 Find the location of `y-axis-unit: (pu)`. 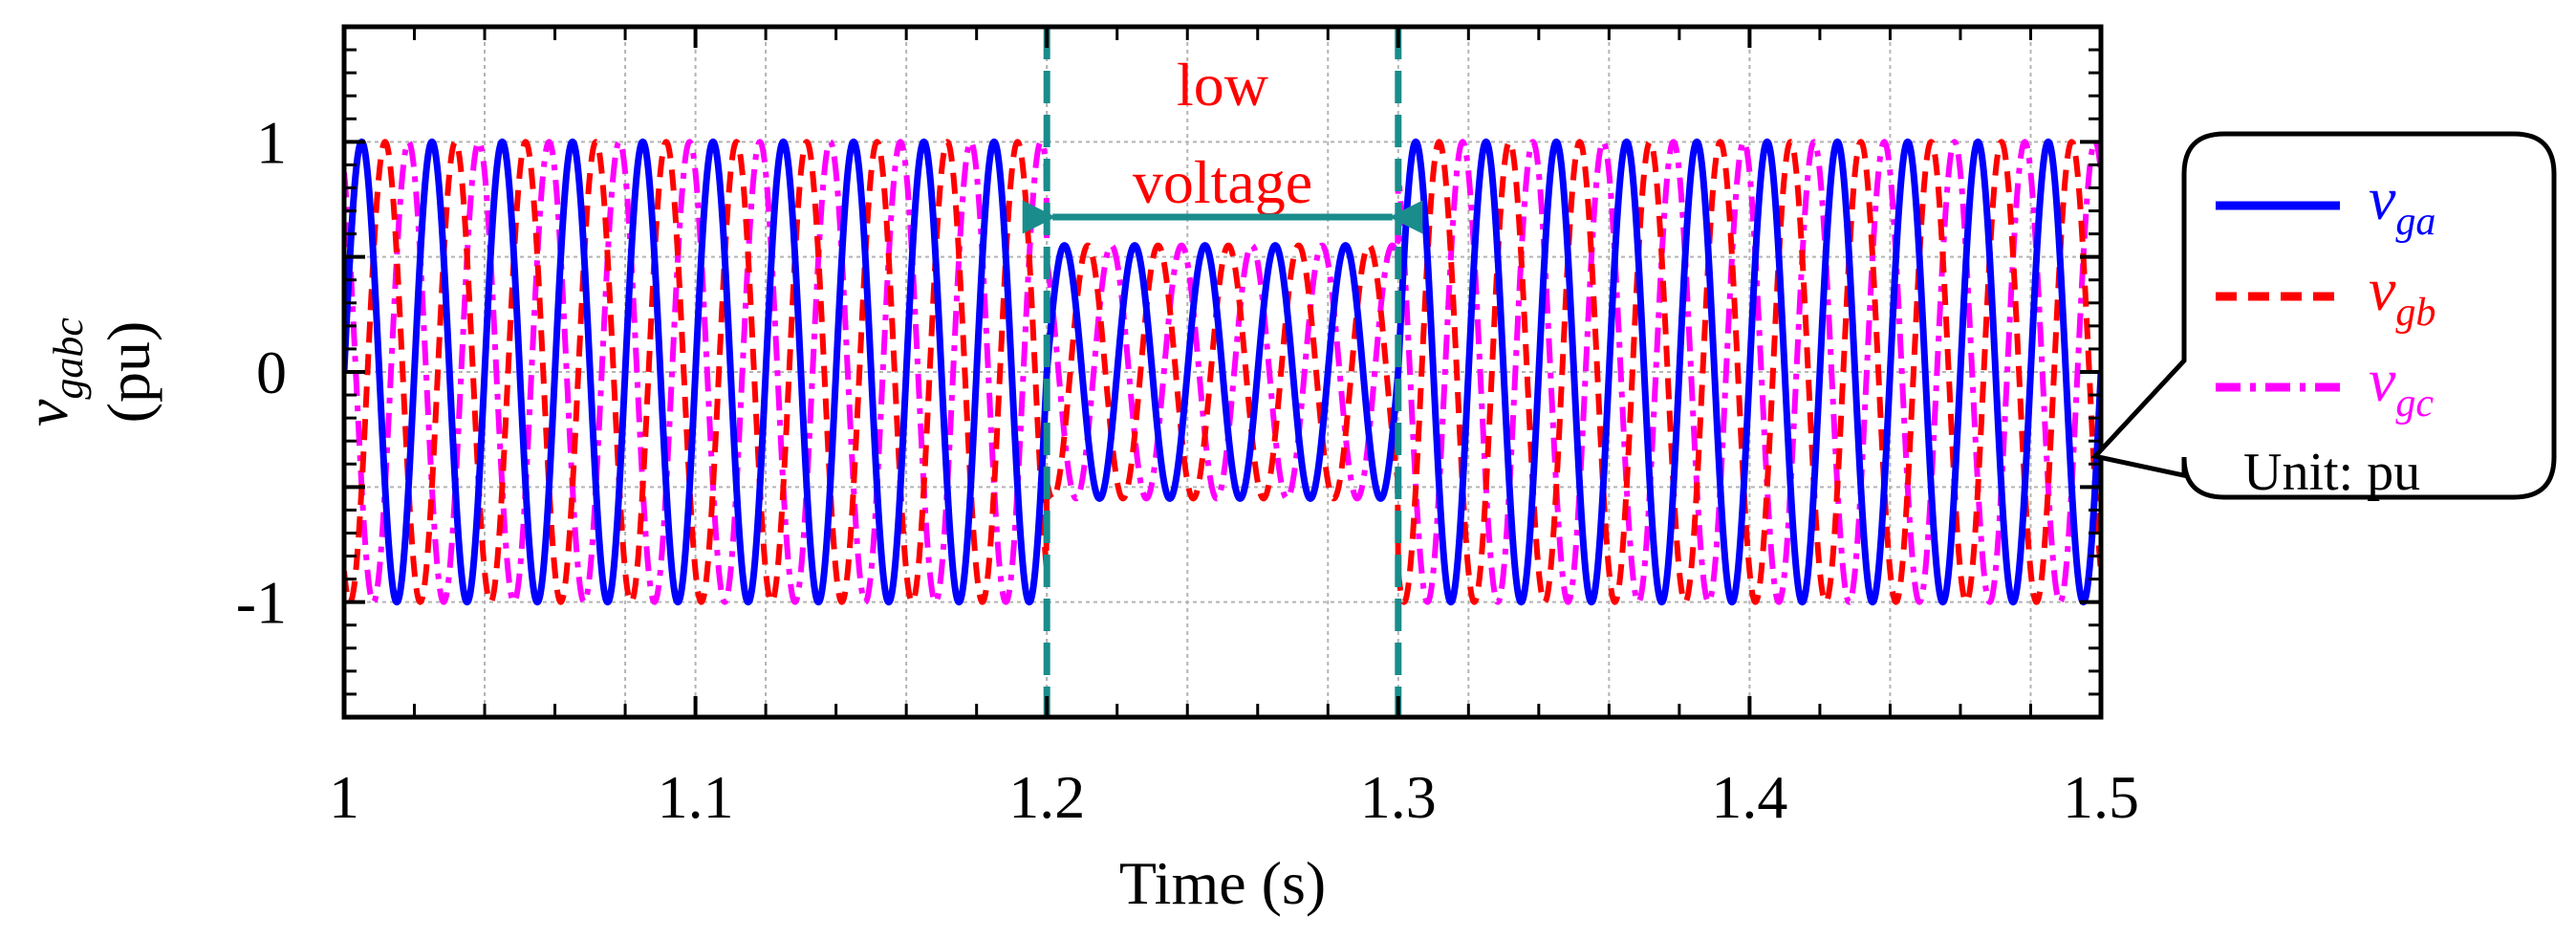

y-axis-unit: (pu) is located at coordinates (128, 372).